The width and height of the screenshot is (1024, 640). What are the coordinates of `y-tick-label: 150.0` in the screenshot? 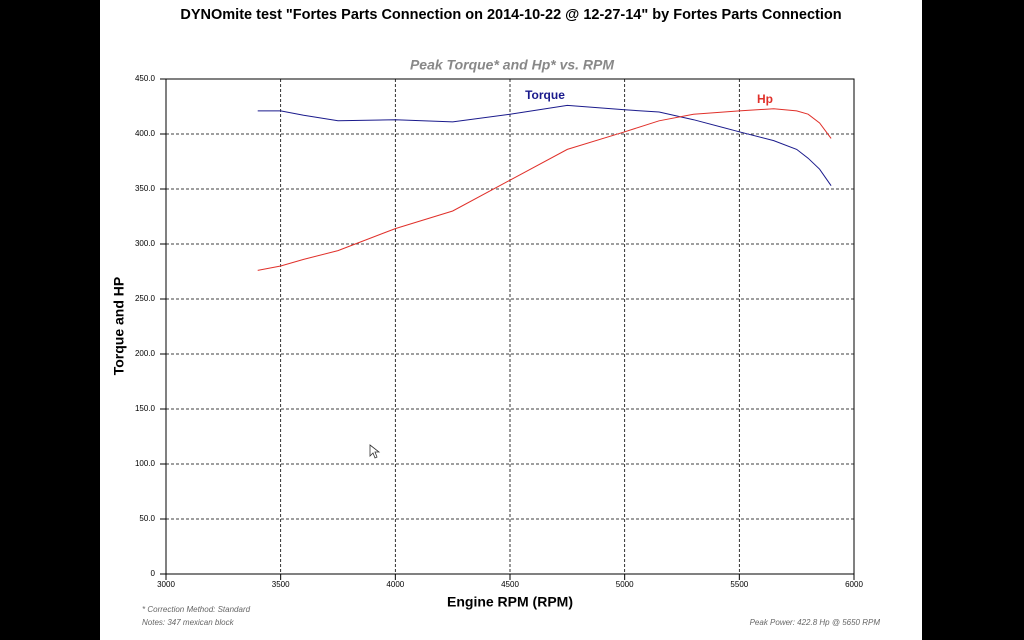 It's located at (145, 408).